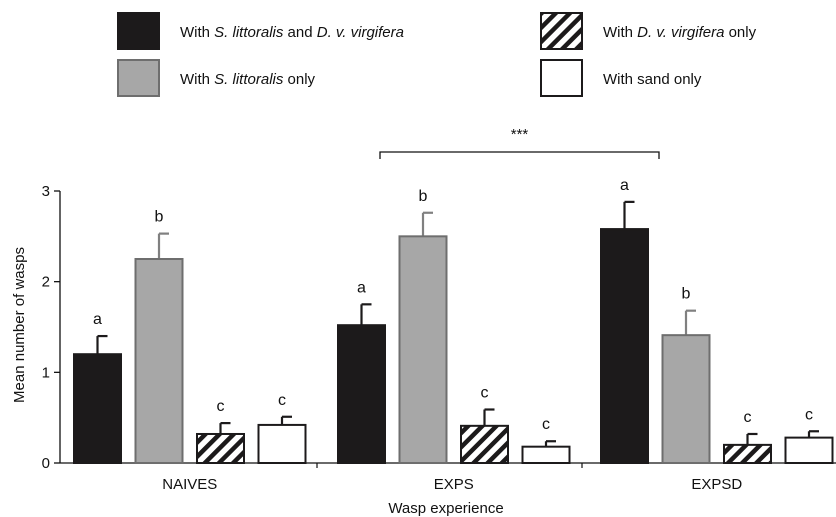  What do you see at coordinates (46, 372) in the screenshot?
I see `y-tick-label: 1` at bounding box center [46, 372].